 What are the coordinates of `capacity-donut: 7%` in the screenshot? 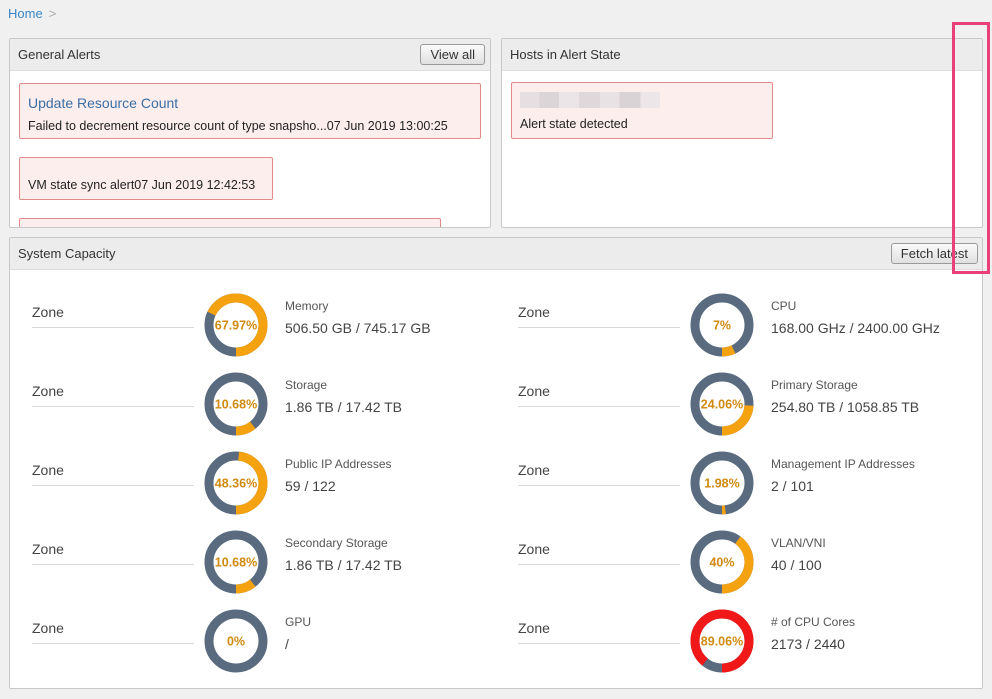 It's located at (722, 325).